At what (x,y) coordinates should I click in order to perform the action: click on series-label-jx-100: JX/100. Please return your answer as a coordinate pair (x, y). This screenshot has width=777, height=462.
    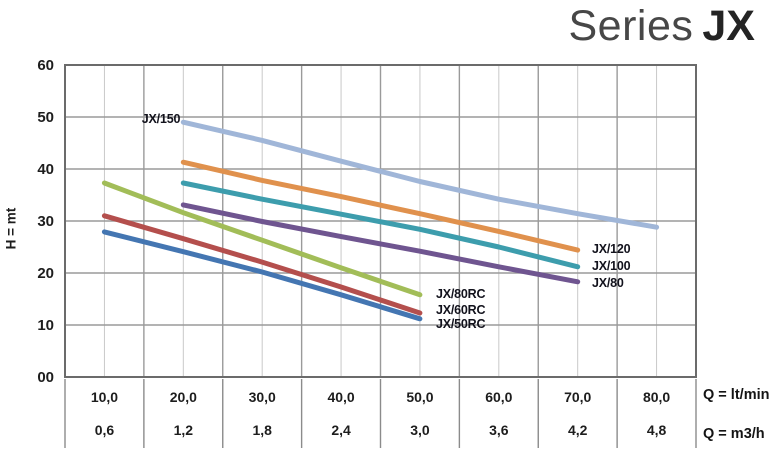
    Looking at the image, I should click on (611, 266).